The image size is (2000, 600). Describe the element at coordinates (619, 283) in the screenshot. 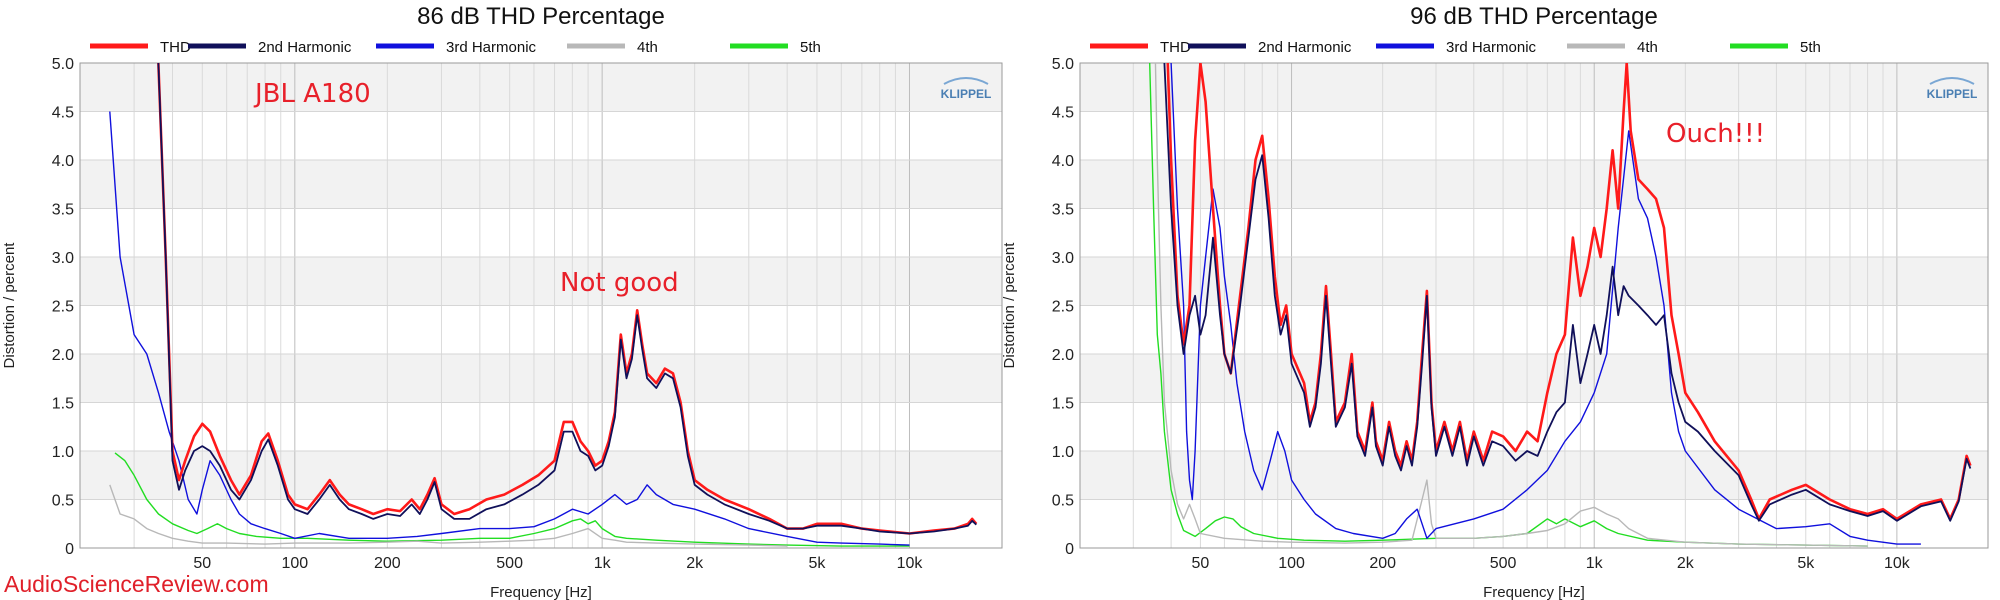

I see `annotation: Not good` at that location.